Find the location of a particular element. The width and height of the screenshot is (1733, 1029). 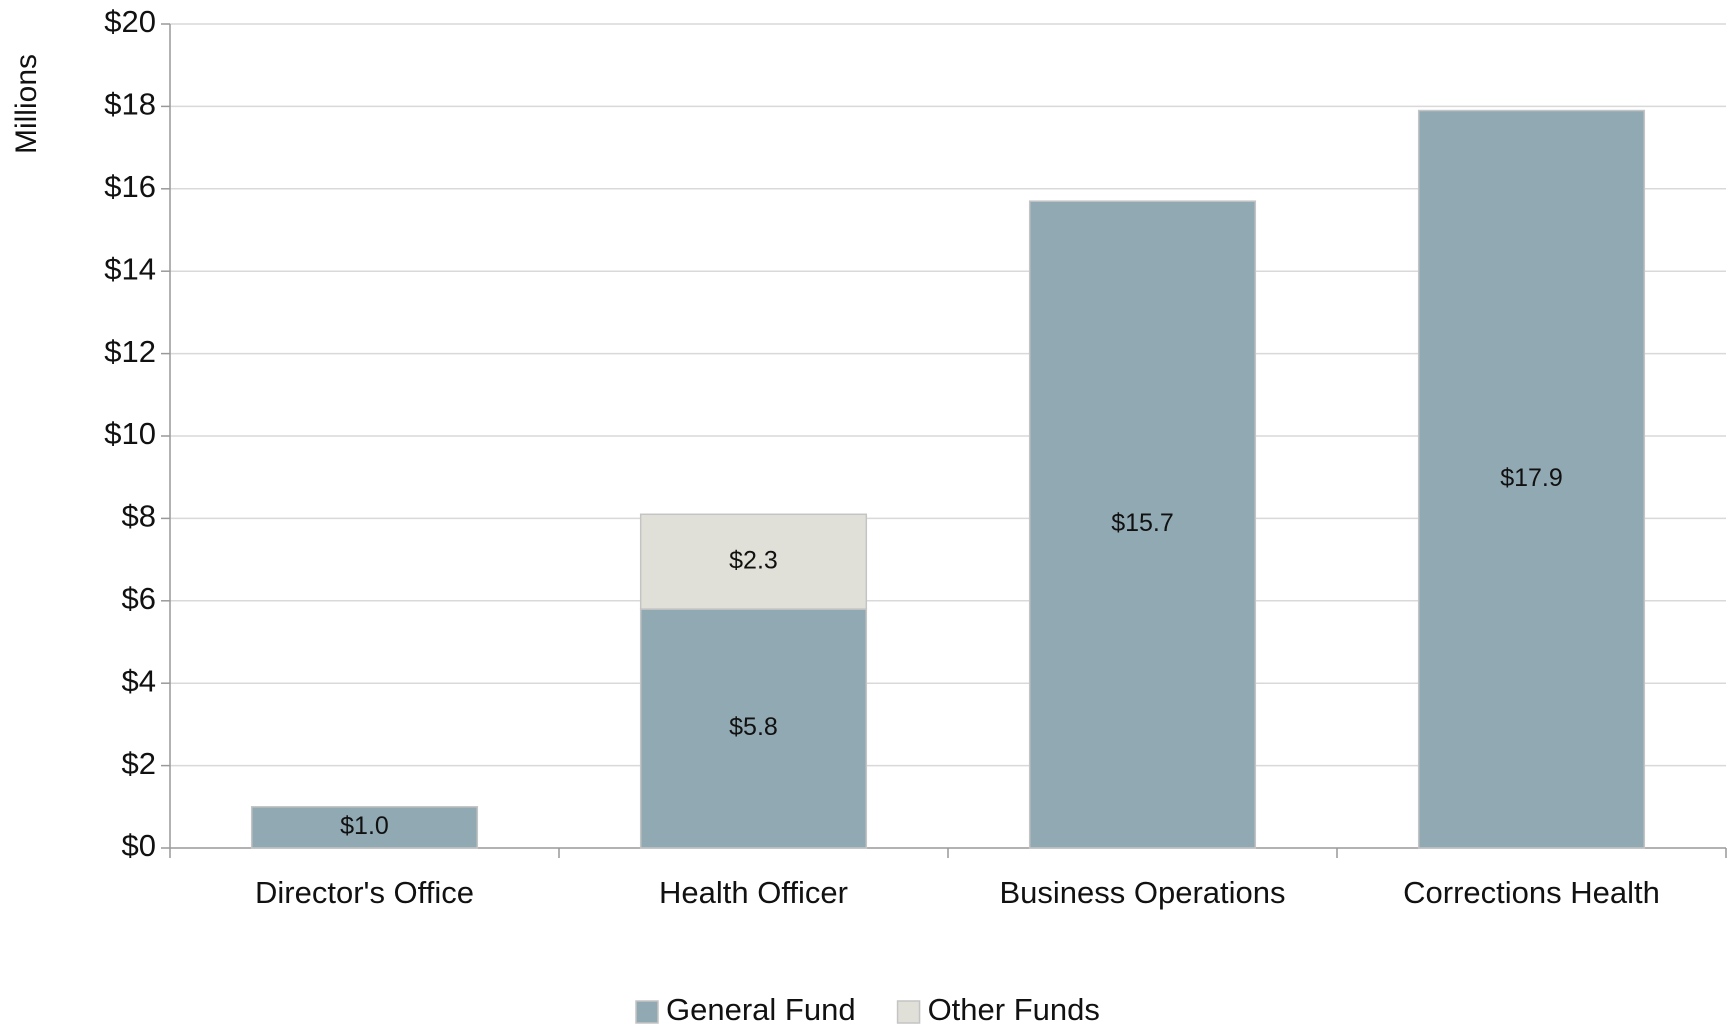

x-tick-label: Business Operations is located at coordinates (1142, 892).